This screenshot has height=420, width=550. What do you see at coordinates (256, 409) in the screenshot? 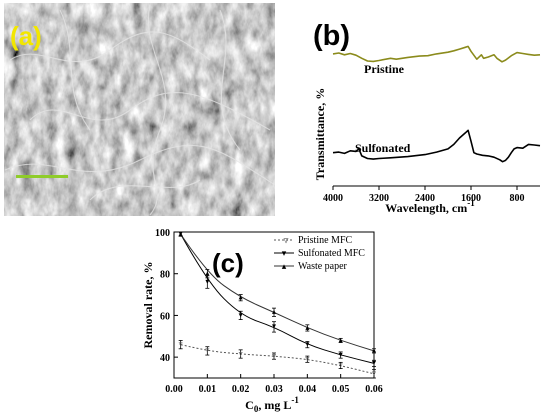
I see `removal-x-axis-label-subscript: 0` at bounding box center [256, 409].